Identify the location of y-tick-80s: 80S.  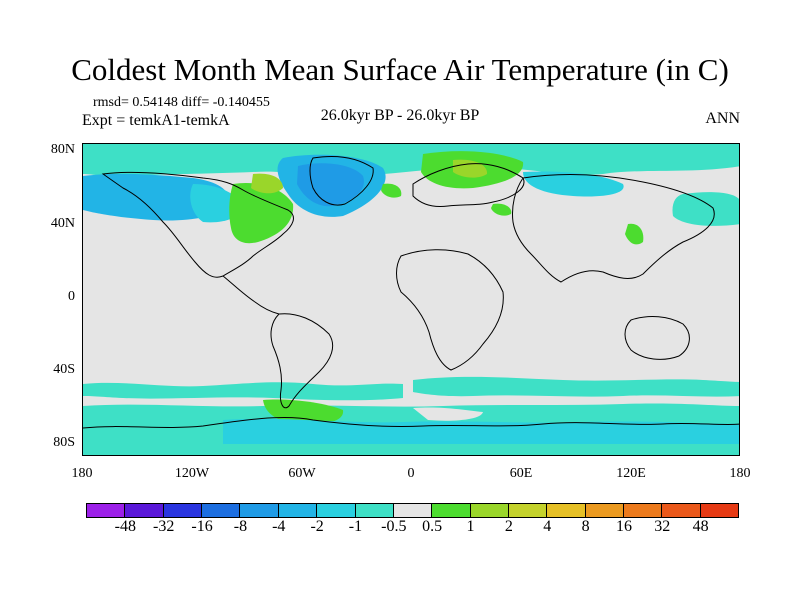
(64, 442).